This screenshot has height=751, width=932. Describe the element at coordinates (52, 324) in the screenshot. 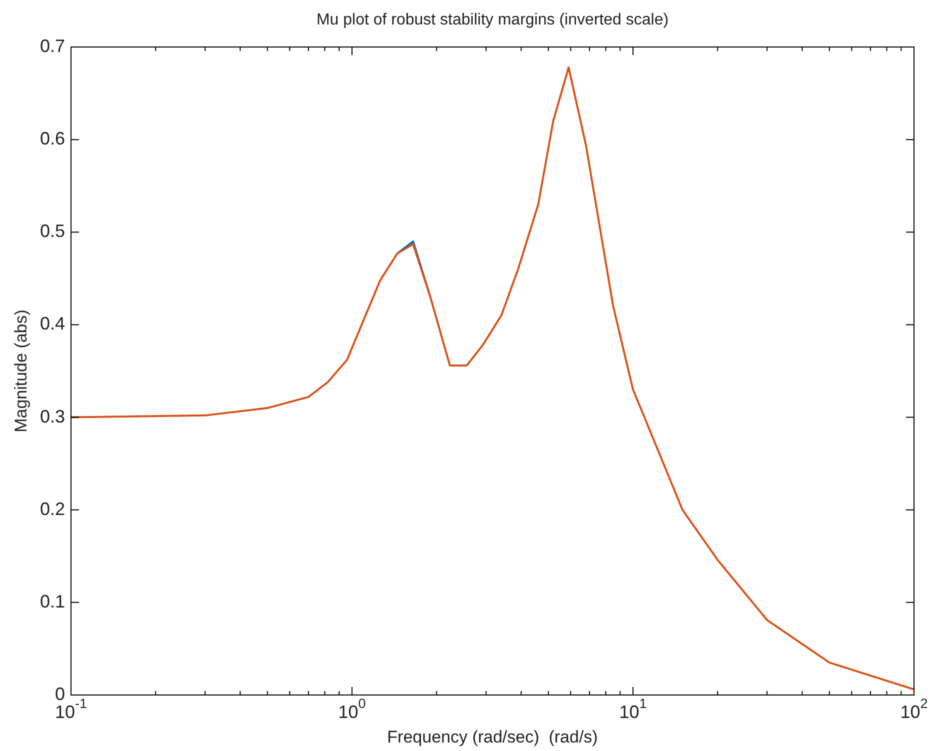

I see `y-tick-label: 0.4` at that location.